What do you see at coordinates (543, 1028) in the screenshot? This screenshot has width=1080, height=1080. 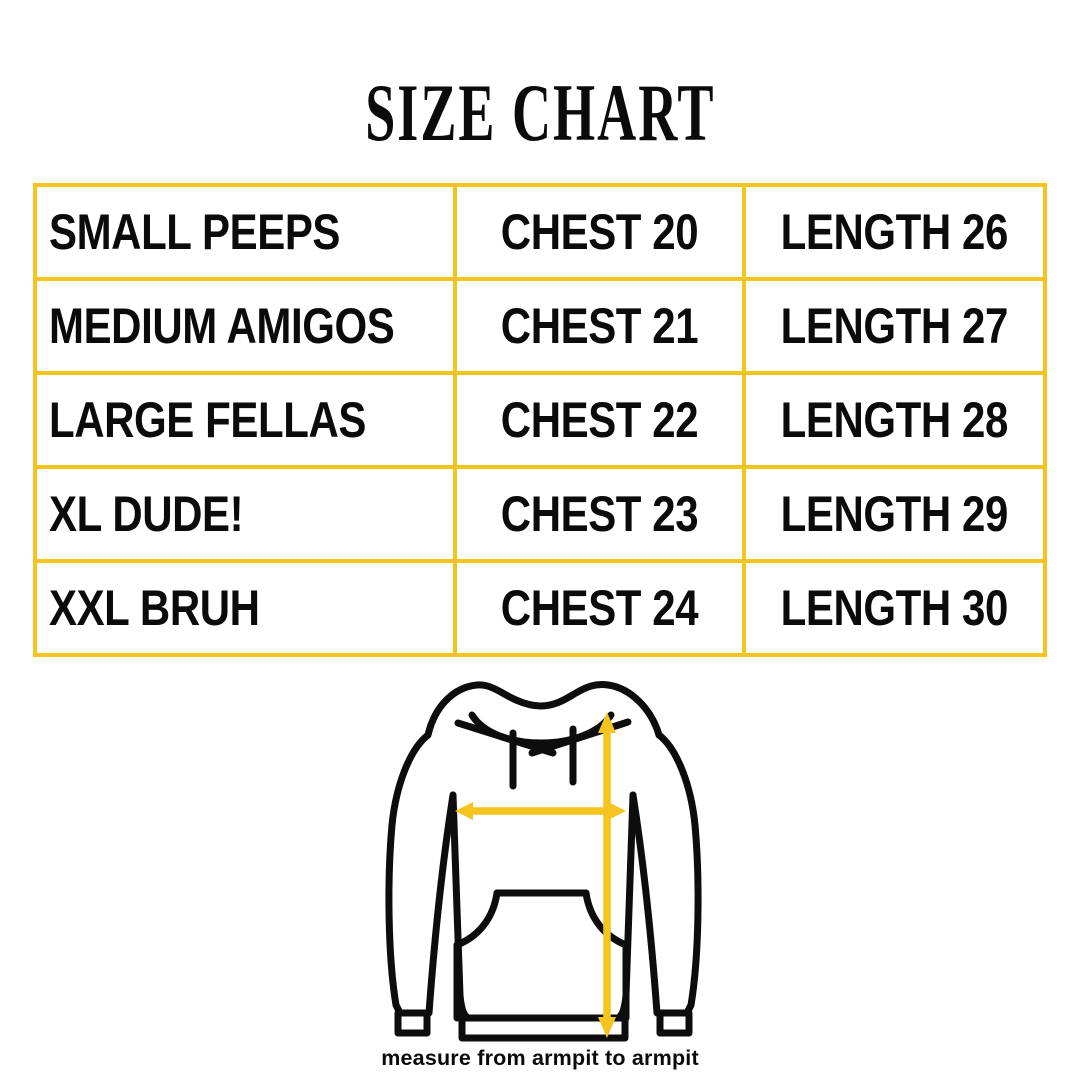 I see `hem-band` at bounding box center [543, 1028].